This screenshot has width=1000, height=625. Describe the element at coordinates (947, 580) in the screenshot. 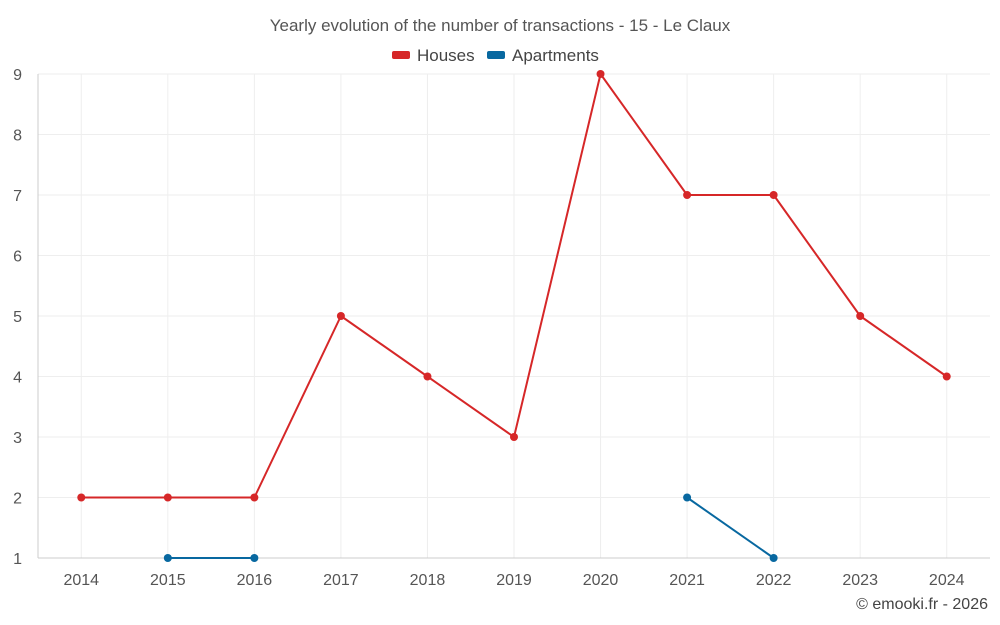

I see `x-tick-label: 2024` at that location.